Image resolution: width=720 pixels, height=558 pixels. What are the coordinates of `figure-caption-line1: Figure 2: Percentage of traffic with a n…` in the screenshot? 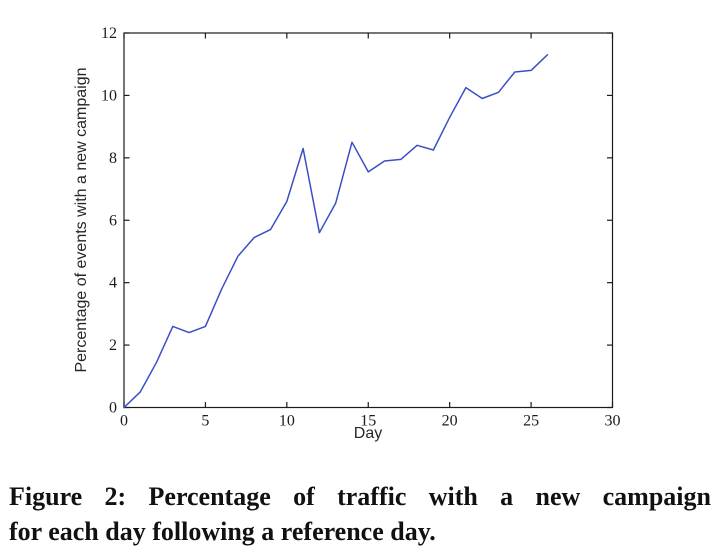 It's located at (360, 496).